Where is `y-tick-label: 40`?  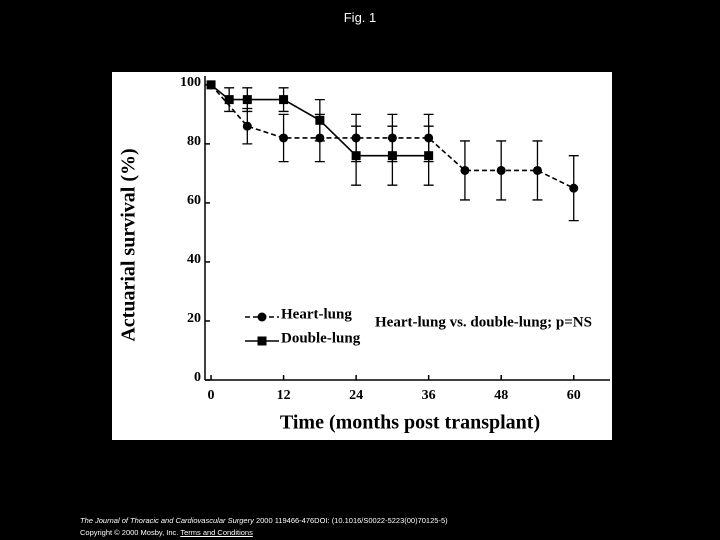 y-tick-label: 40 is located at coordinates (194, 259).